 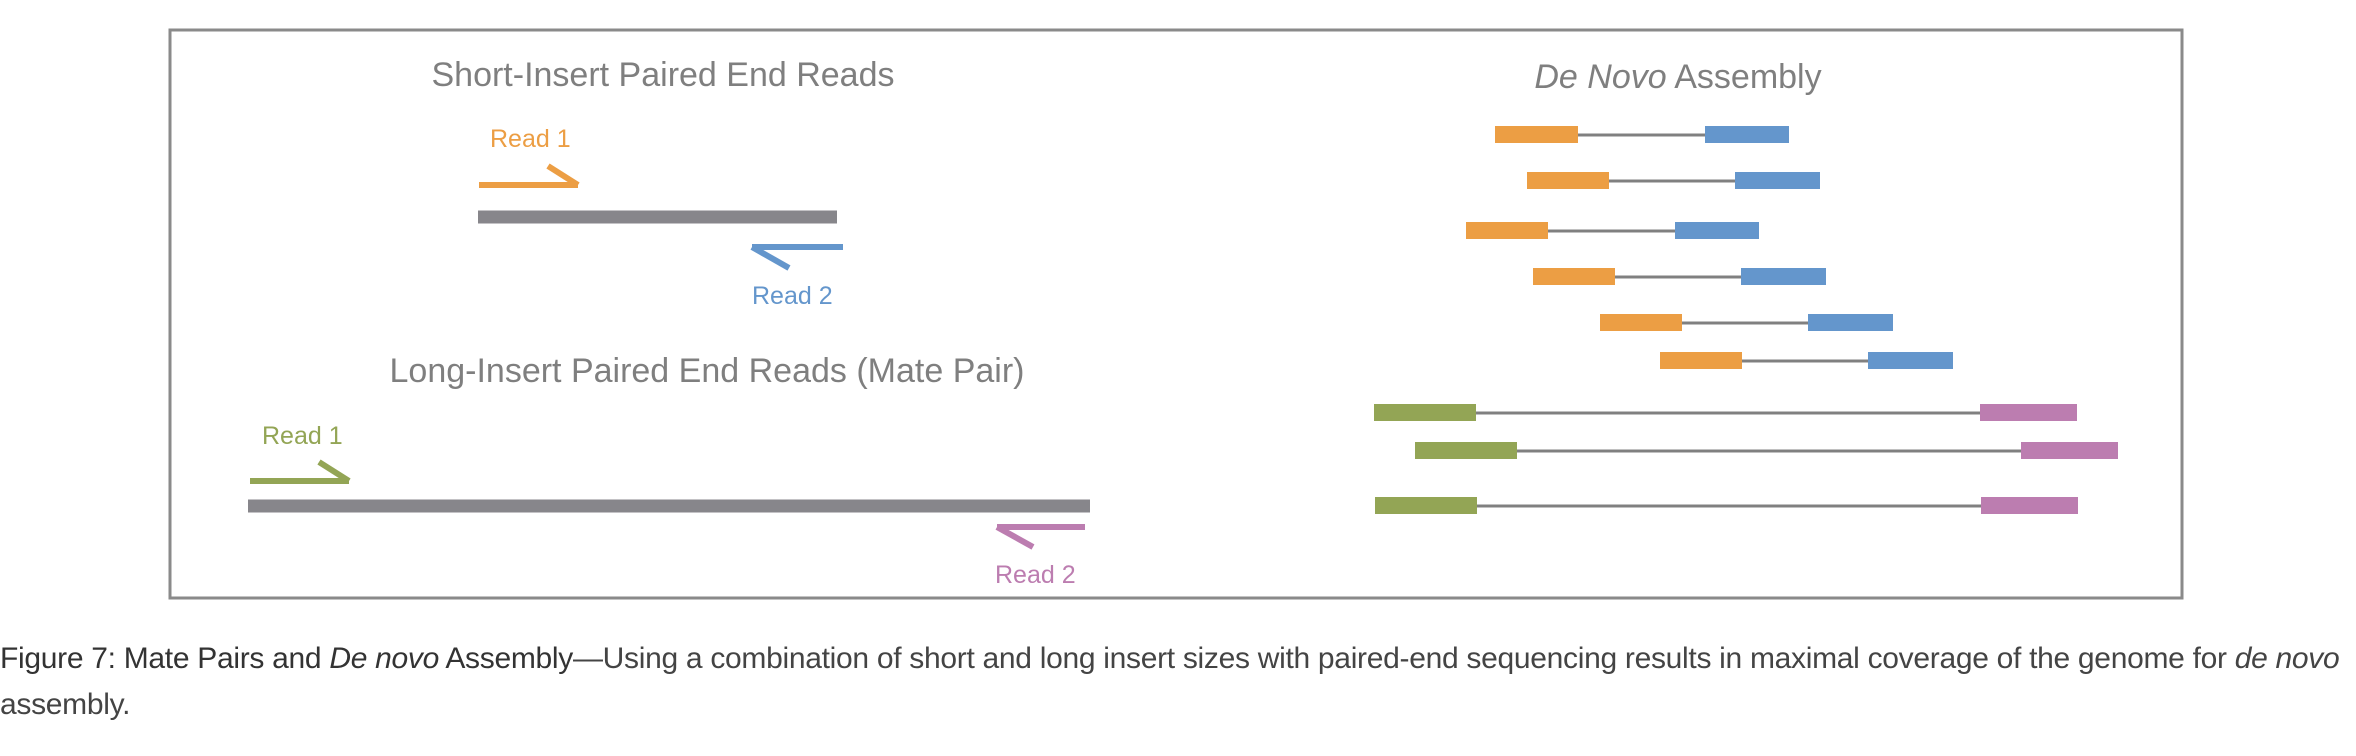 I want to click on caption-label-part2: Assembly, so click(x=505, y=658).